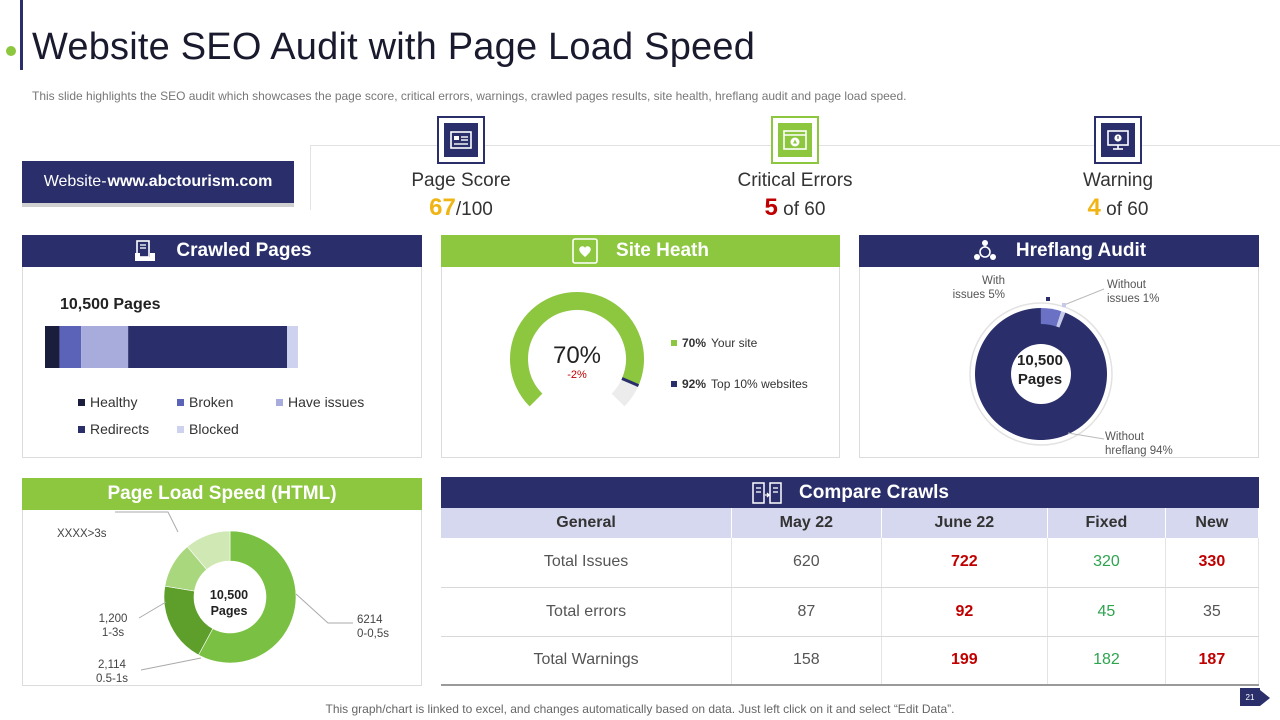 The width and height of the screenshot is (1280, 720). What do you see at coordinates (1081, 250) in the screenshot?
I see `hreflang-audit-title: Hreflang Audit` at bounding box center [1081, 250].